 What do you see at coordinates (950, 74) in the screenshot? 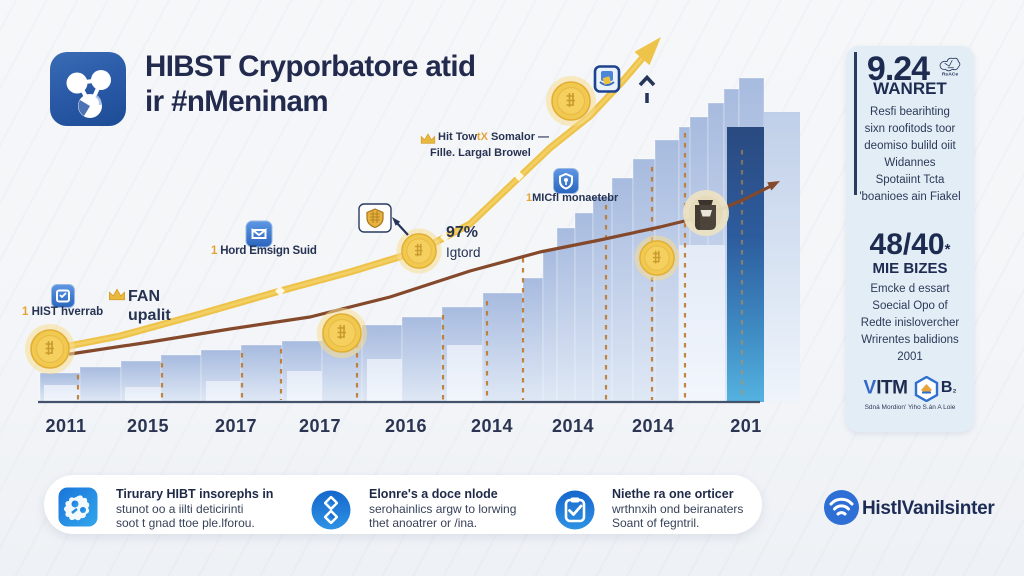
I see `svg-text: RsACe` at bounding box center [950, 74].